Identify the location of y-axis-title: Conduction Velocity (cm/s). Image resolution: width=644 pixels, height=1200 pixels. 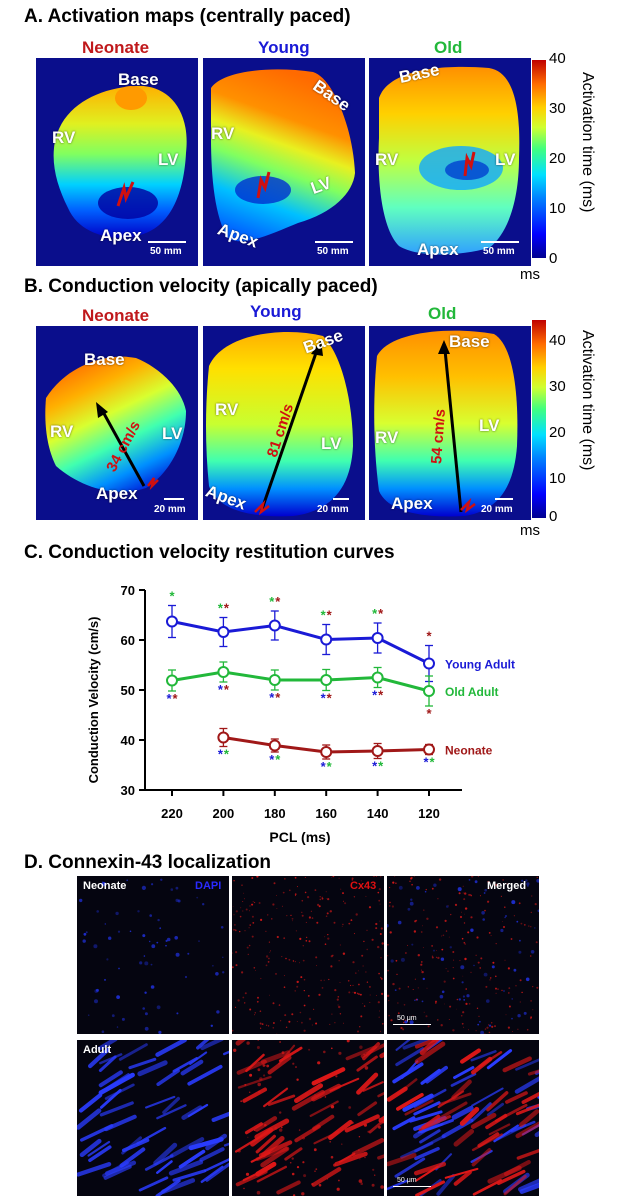
(93, 700).